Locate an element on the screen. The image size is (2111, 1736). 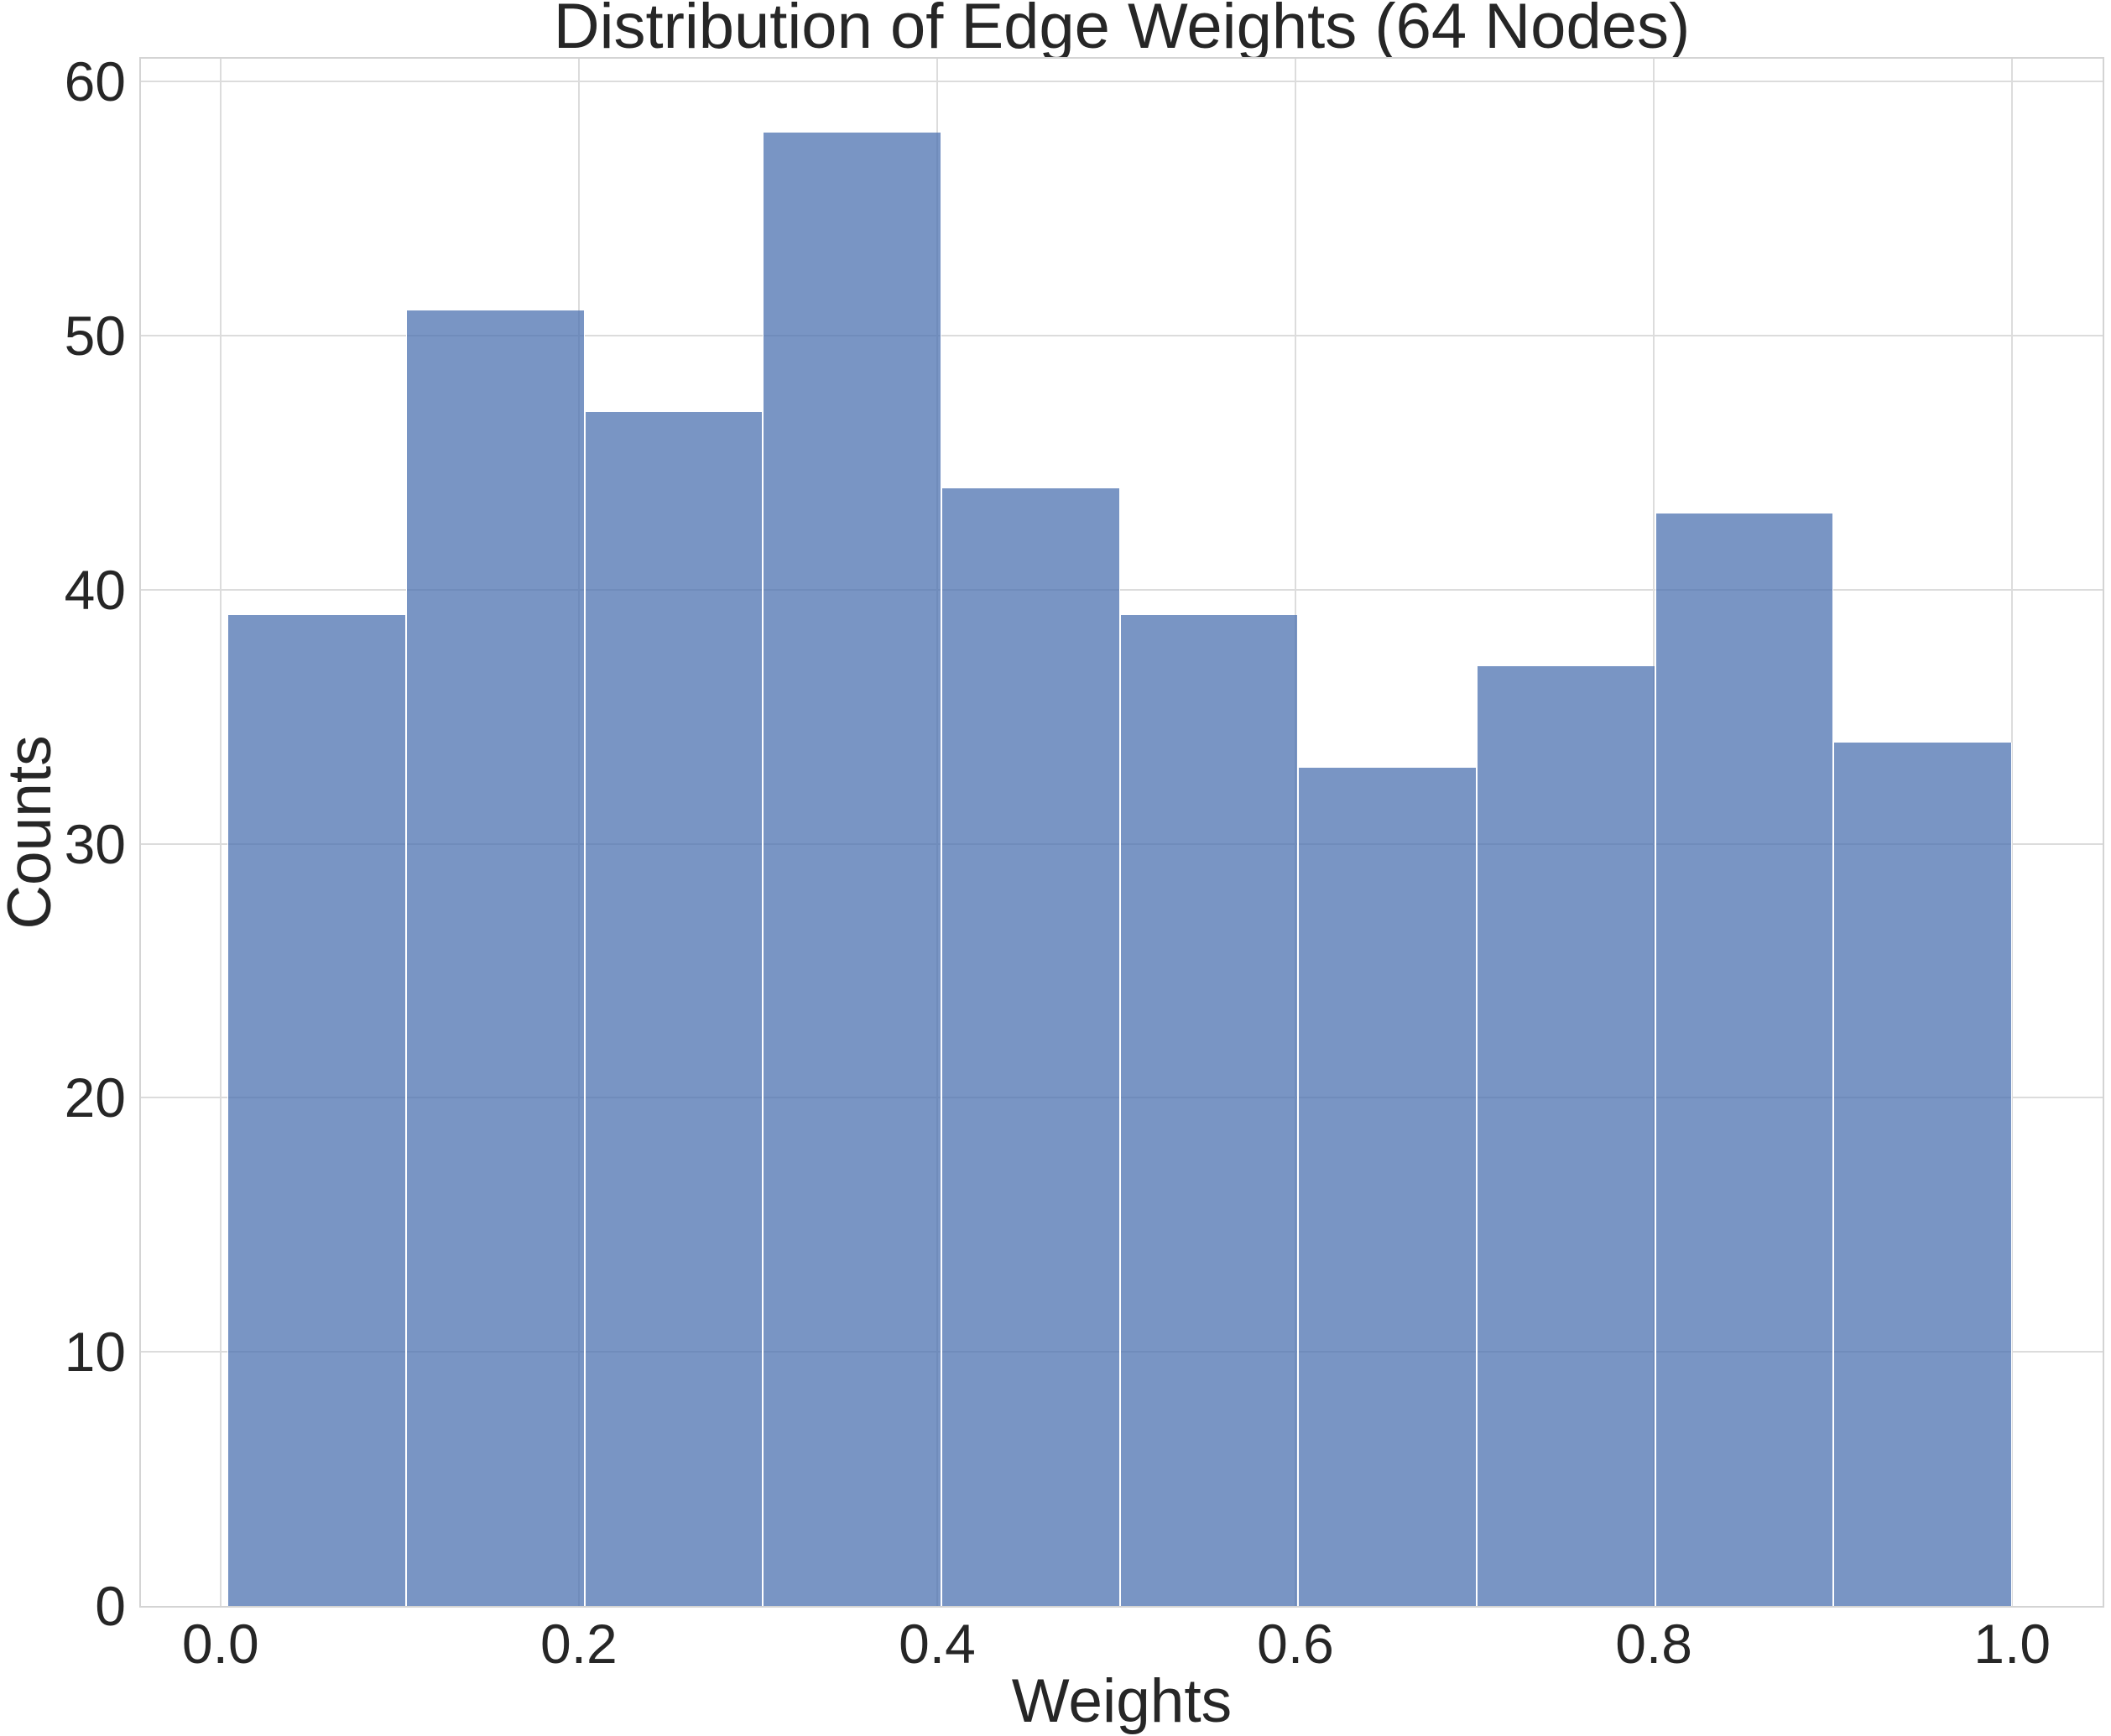
x-tick-label-0.4: 0.4 is located at coordinates (937, 1644).